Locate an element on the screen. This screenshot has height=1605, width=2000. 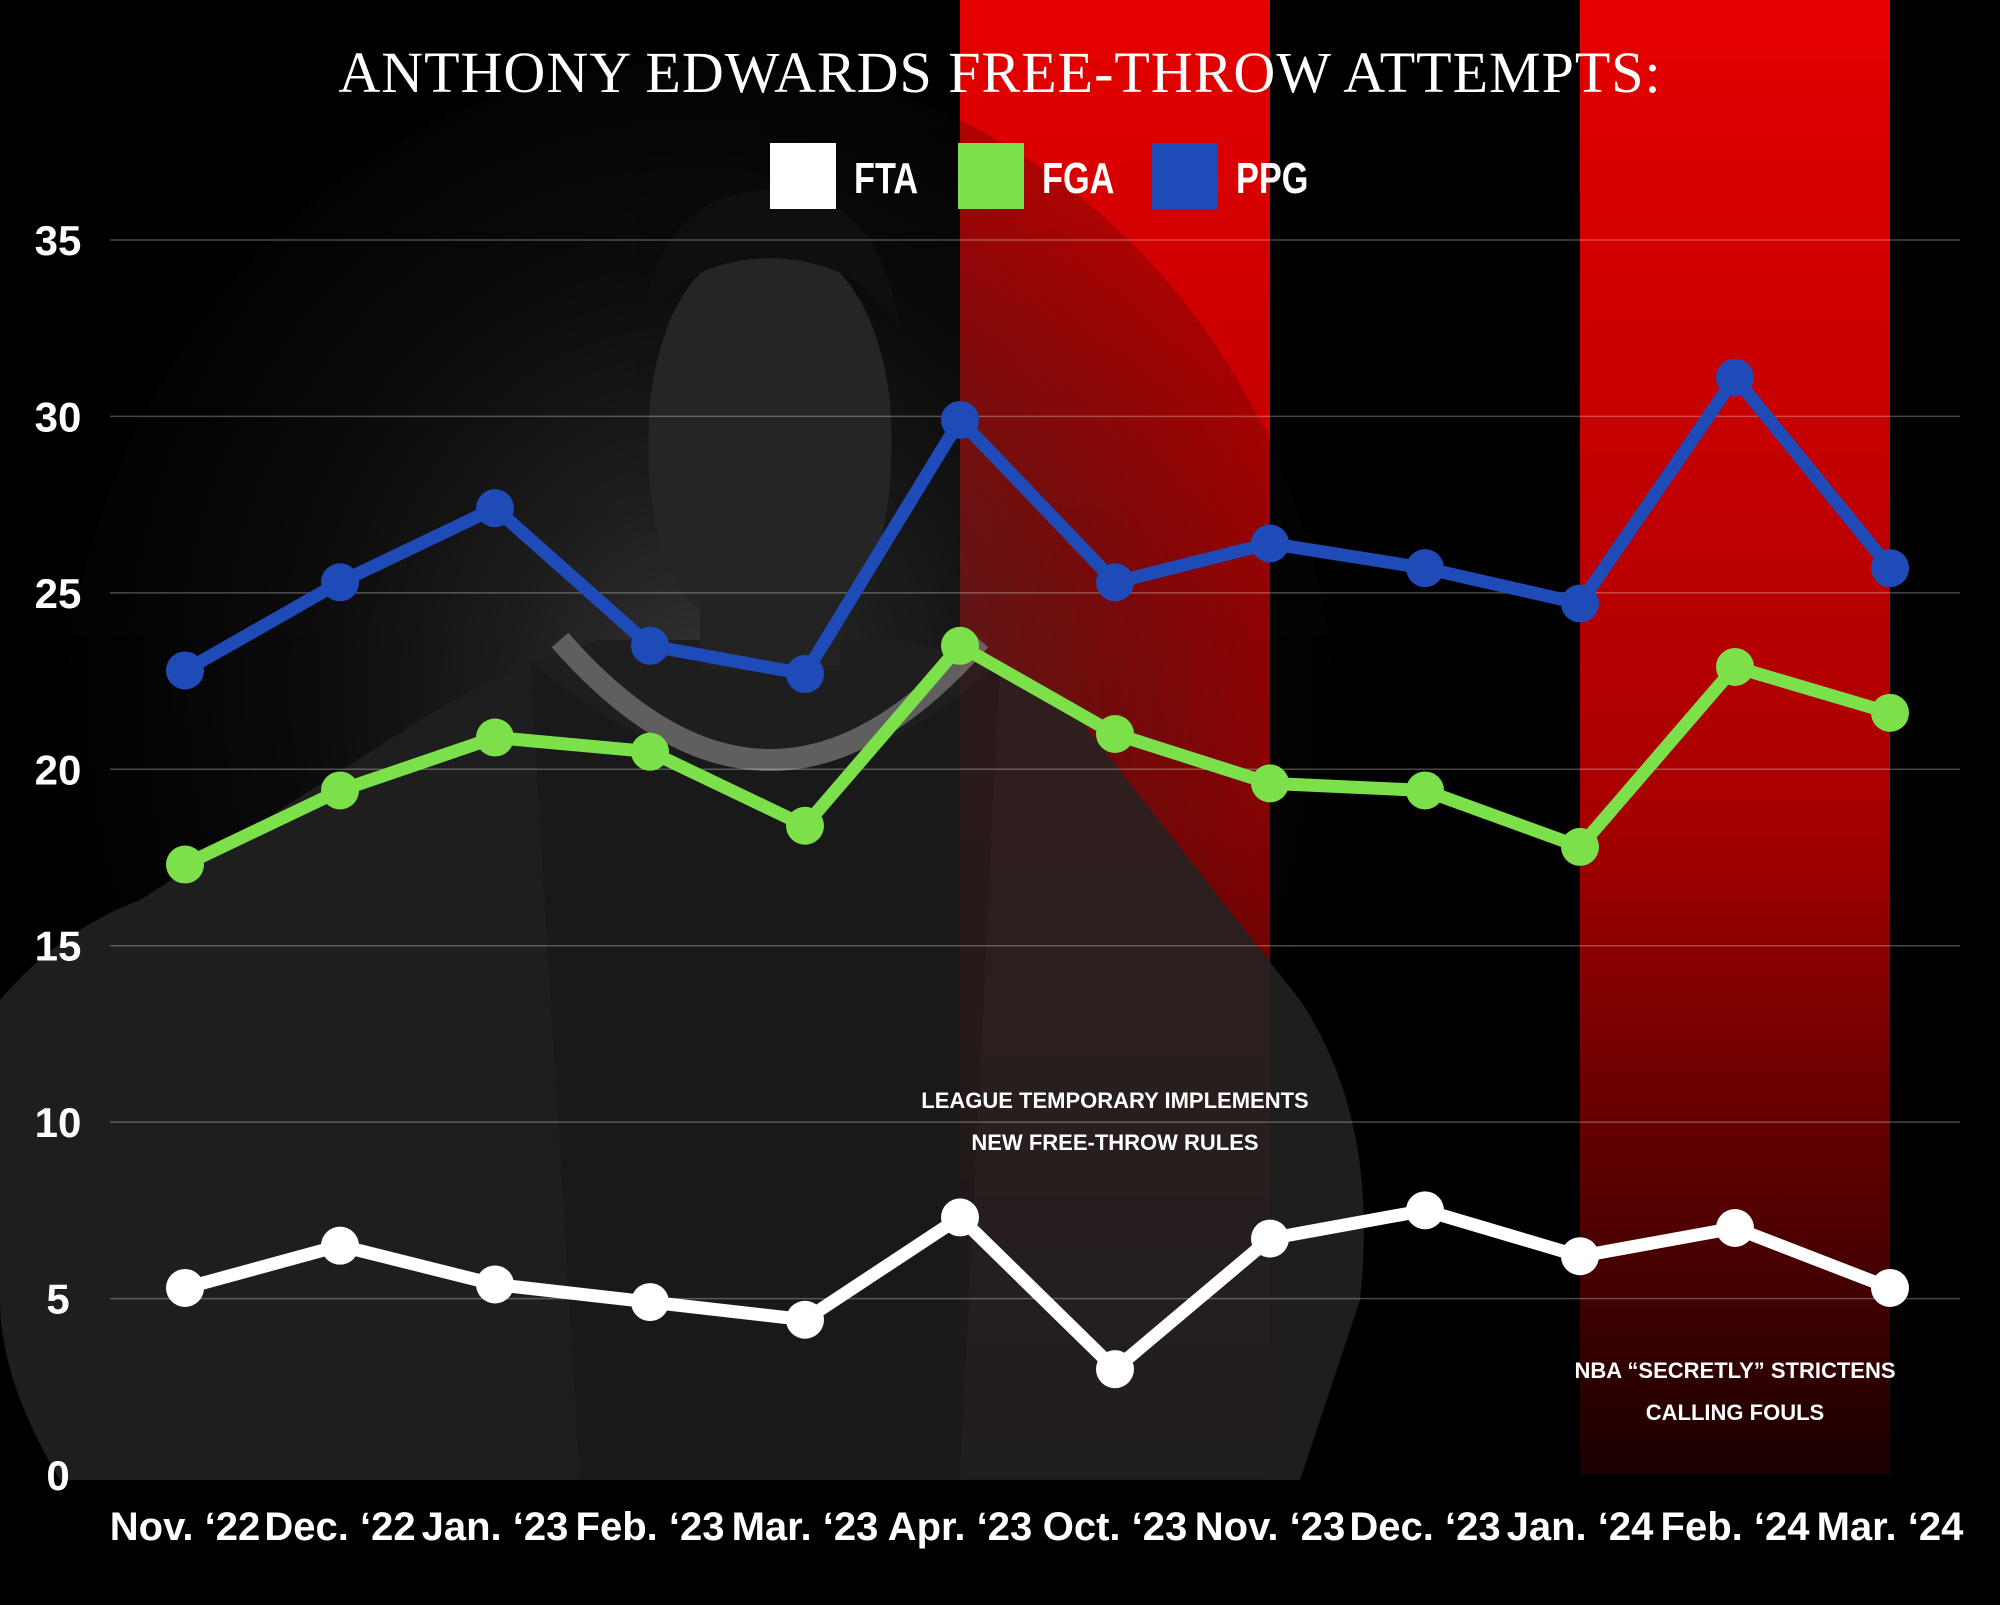
series-fga is located at coordinates (1037, 755).